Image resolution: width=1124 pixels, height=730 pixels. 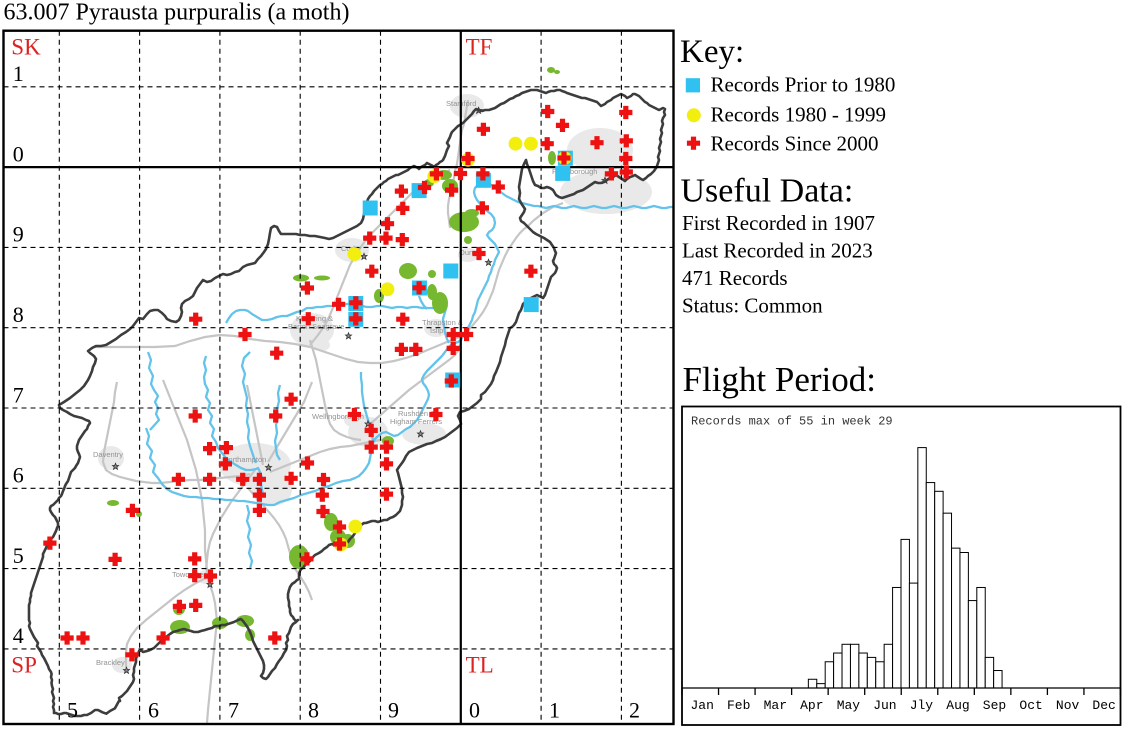 What do you see at coordinates (480, 665) in the screenshot?
I see `svg-text: TL` at bounding box center [480, 665].